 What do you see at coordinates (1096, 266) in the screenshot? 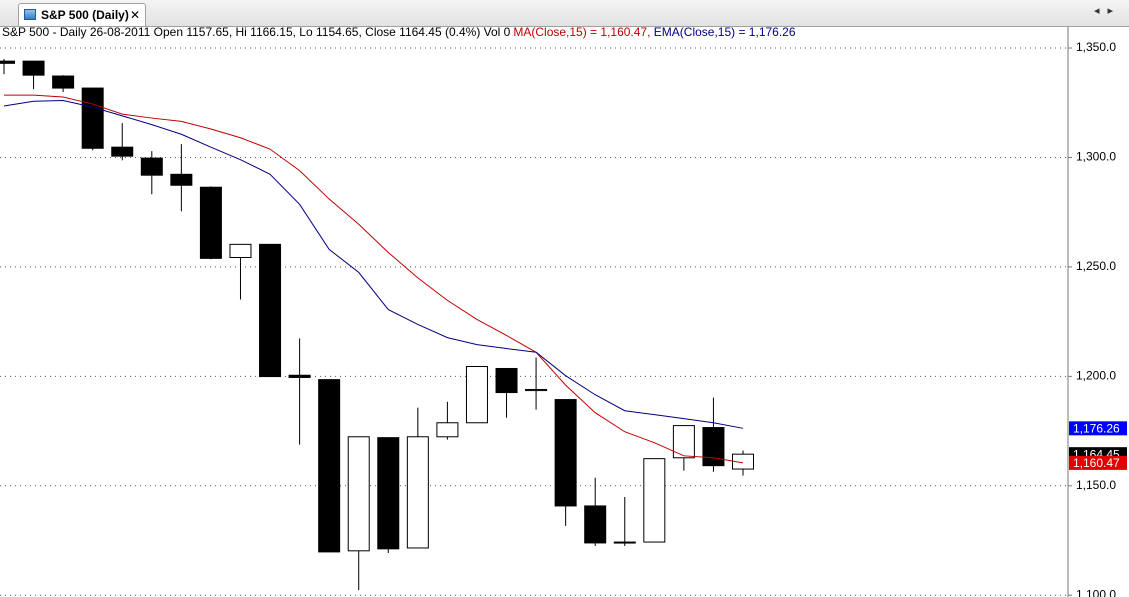
I see `y-tick-label: 1,250.0` at bounding box center [1096, 266].